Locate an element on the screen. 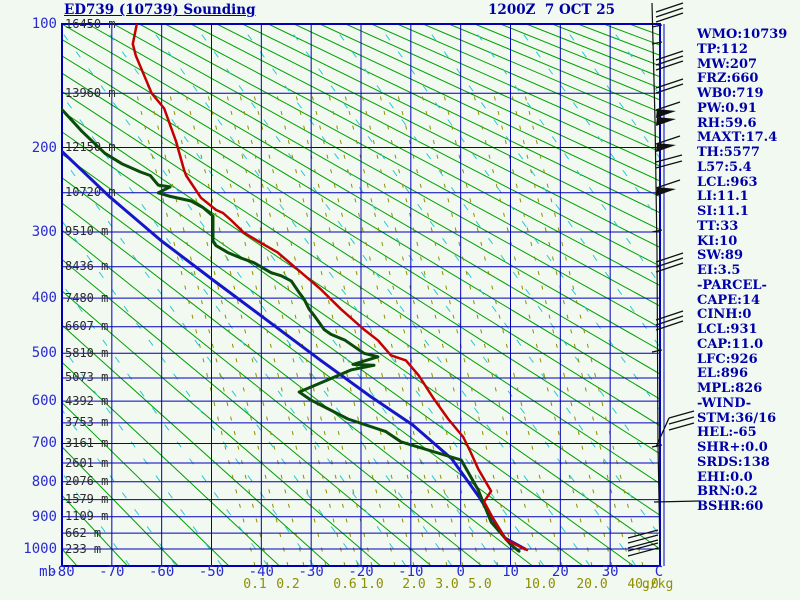 Image resolution: width=800 pixels, height=600 pixels. panel-line: L57:5.4 is located at coordinates (724, 167).